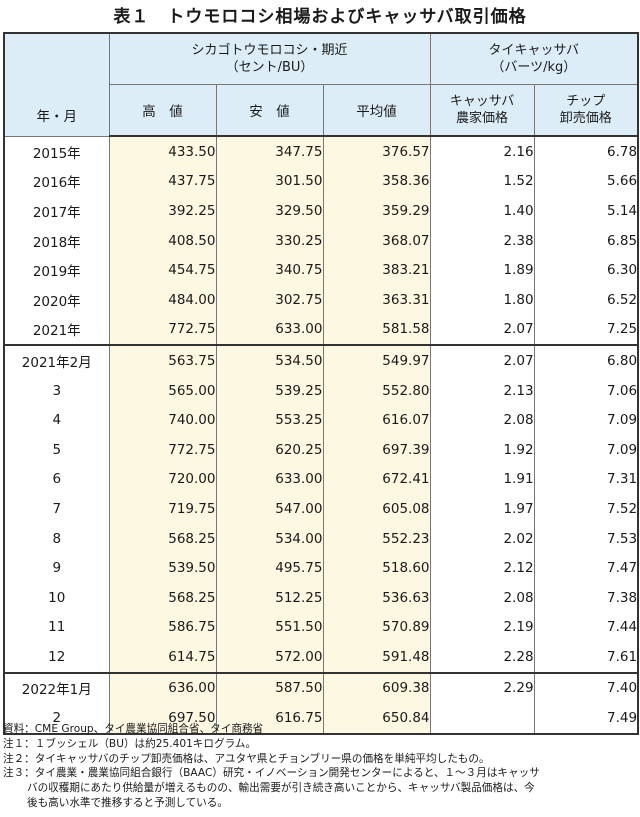 The image size is (640, 817). Describe the element at coordinates (162, 627) in the screenshot. I see `cell-corn-high: 586.75` at that location.